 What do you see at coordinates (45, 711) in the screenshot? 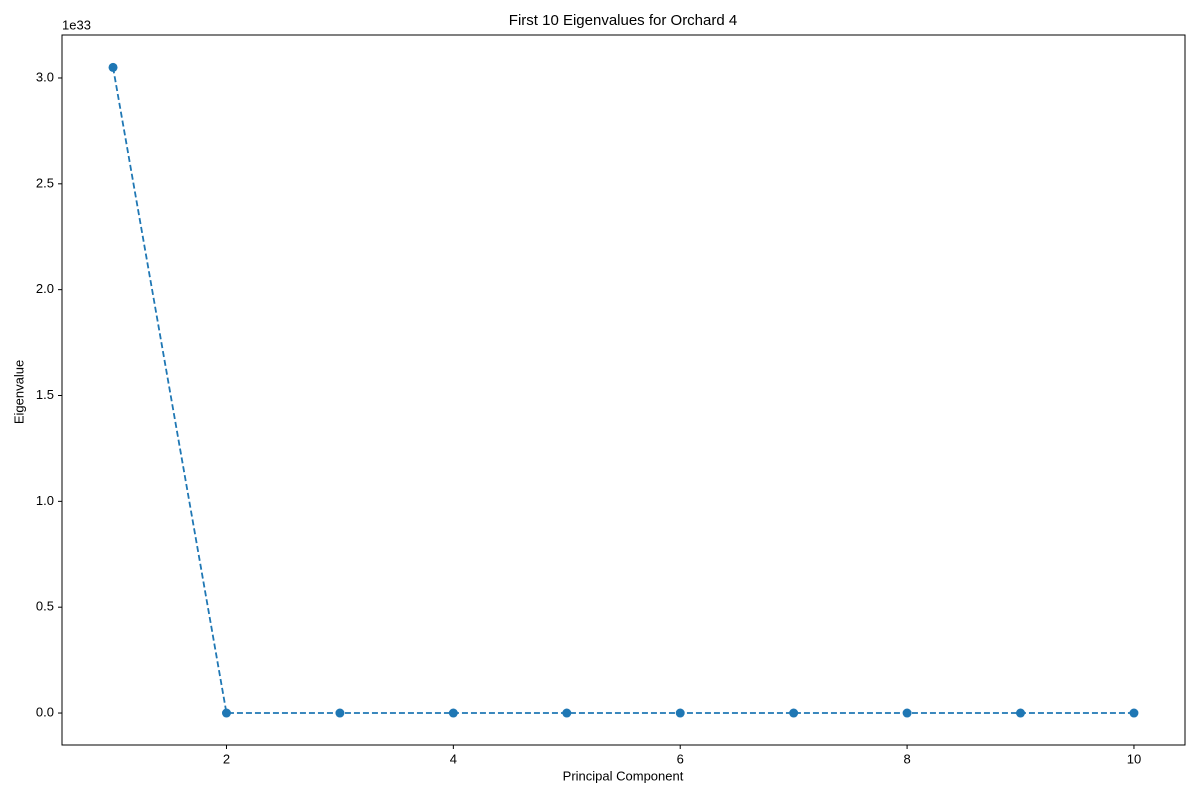
I see `y-tick-label: 0.0` at bounding box center [45, 711].